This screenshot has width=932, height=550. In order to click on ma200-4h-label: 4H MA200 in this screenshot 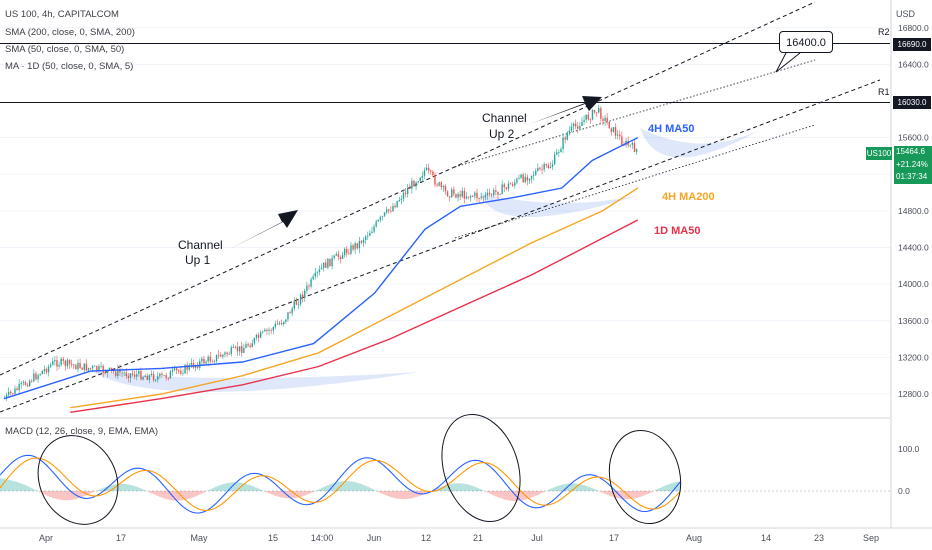, I will do `click(688, 197)`.